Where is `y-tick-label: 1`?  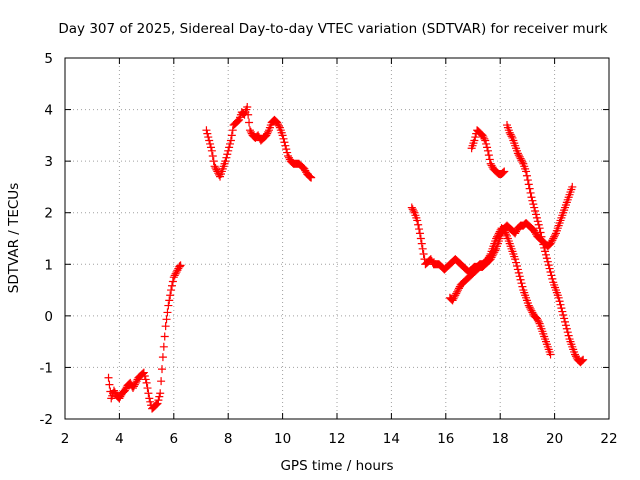 y-tick-label: 1 is located at coordinates (48, 265).